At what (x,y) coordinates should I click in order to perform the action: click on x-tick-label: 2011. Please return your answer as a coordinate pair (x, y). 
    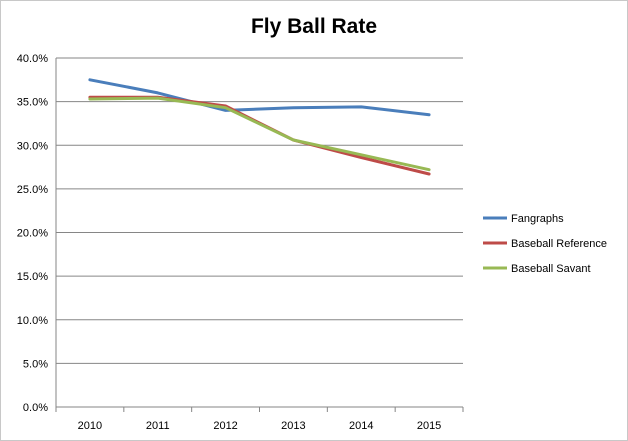
    Looking at the image, I should click on (158, 426).